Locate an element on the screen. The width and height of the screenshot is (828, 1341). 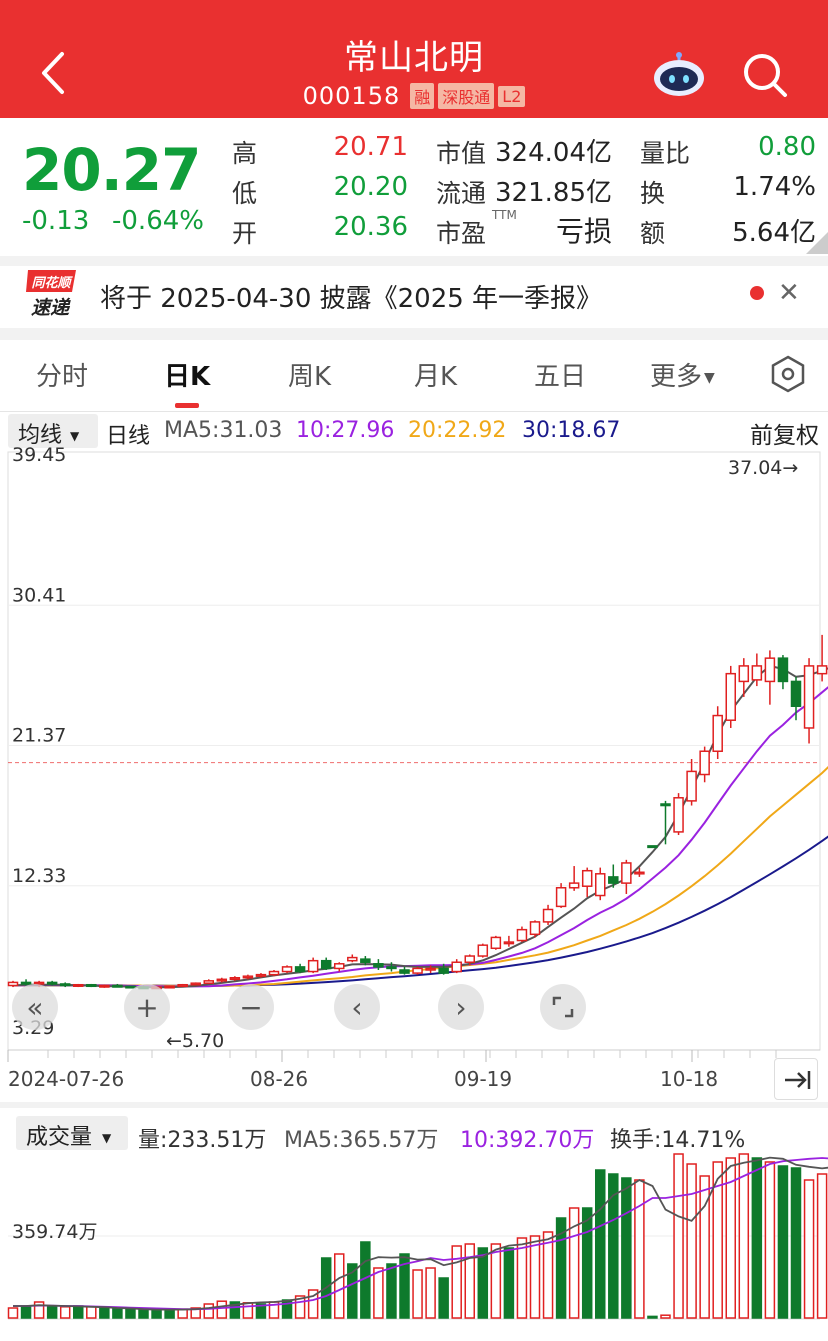
level2-tag: L2 is located at coordinates (512, 96).